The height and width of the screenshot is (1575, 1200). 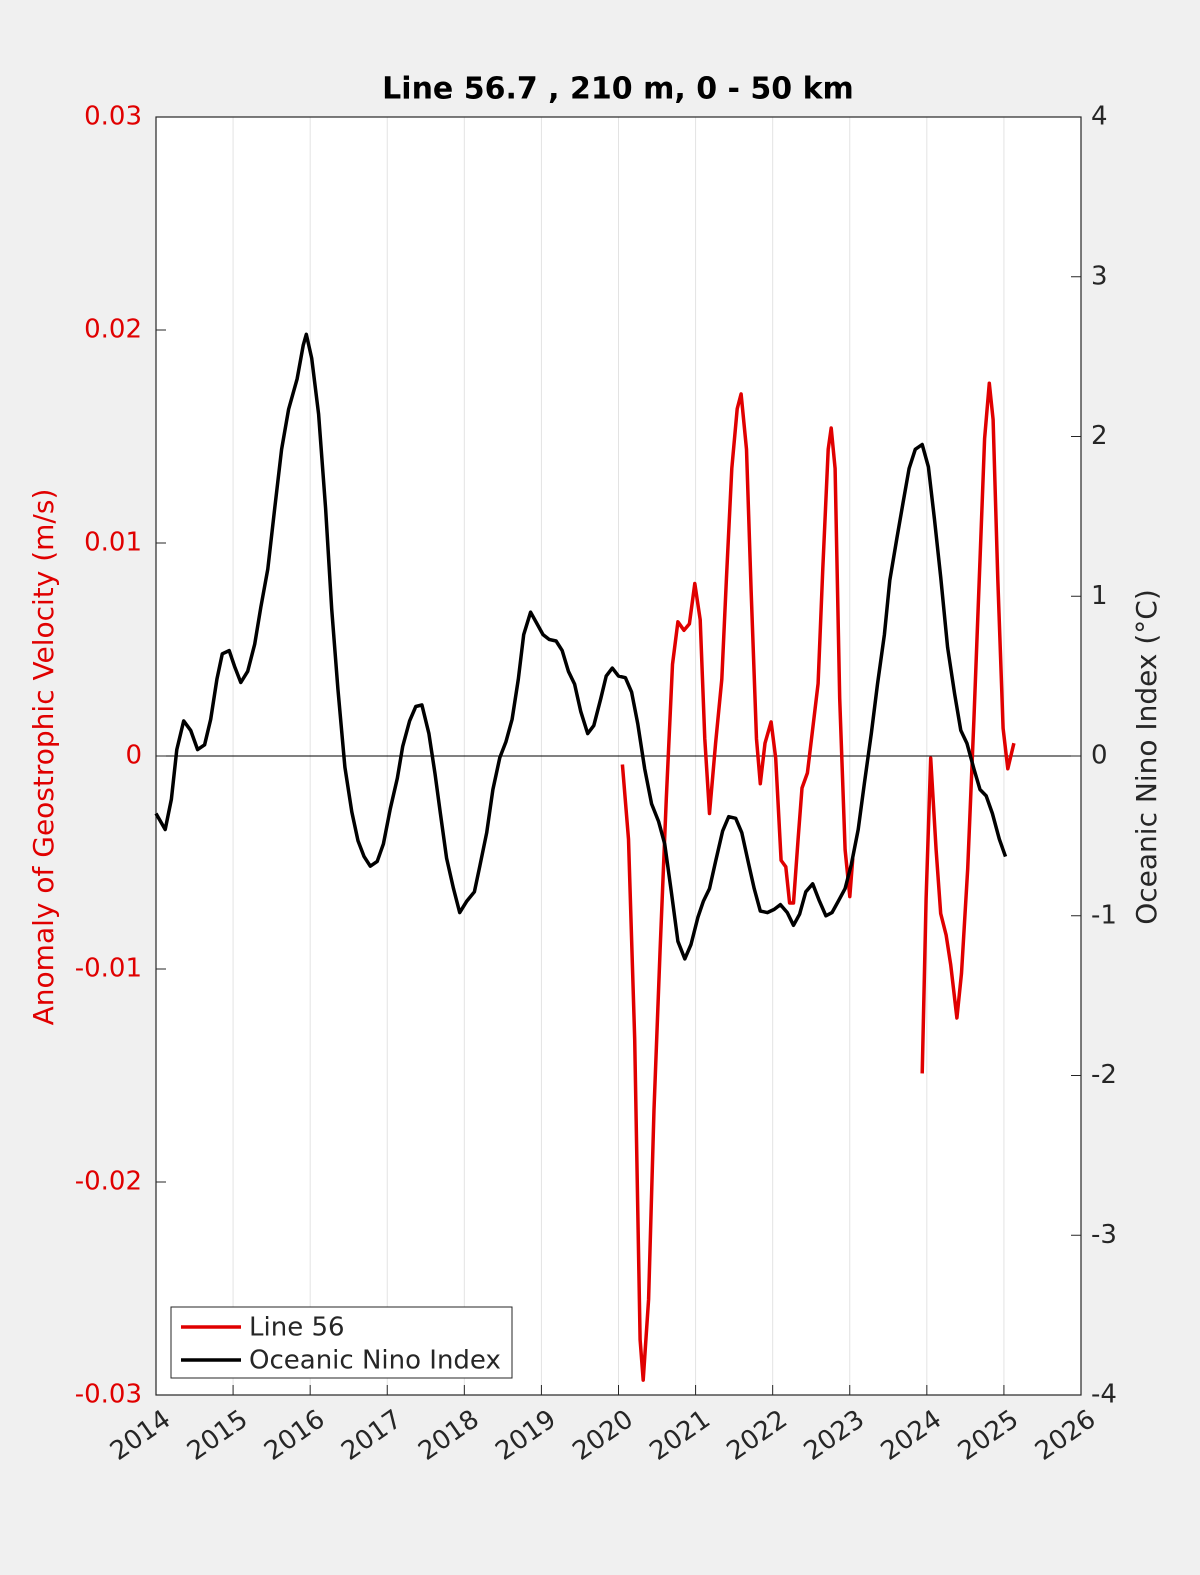 What do you see at coordinates (297, 1328) in the screenshot?
I see `legend-label: Line 56` at bounding box center [297, 1328].